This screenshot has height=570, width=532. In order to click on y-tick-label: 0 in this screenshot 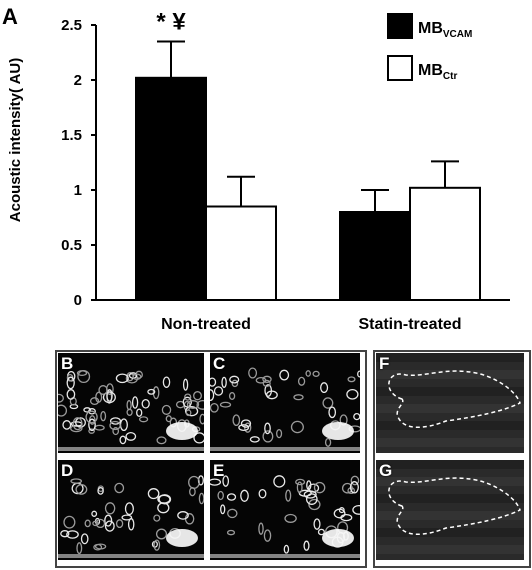, I will do `click(78, 300)`.